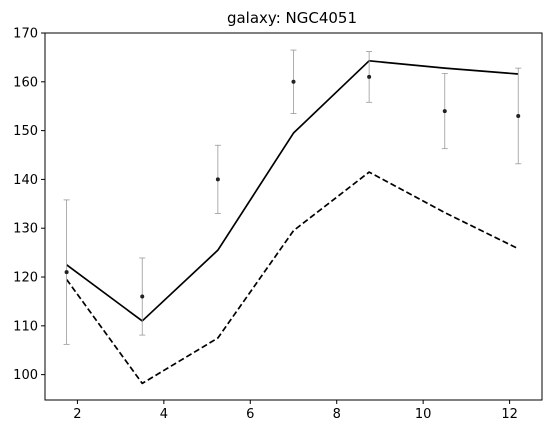 The width and height of the screenshot is (552, 435). Describe the element at coordinates (423, 414) in the screenshot. I see `x-tick-label: 10` at that location.